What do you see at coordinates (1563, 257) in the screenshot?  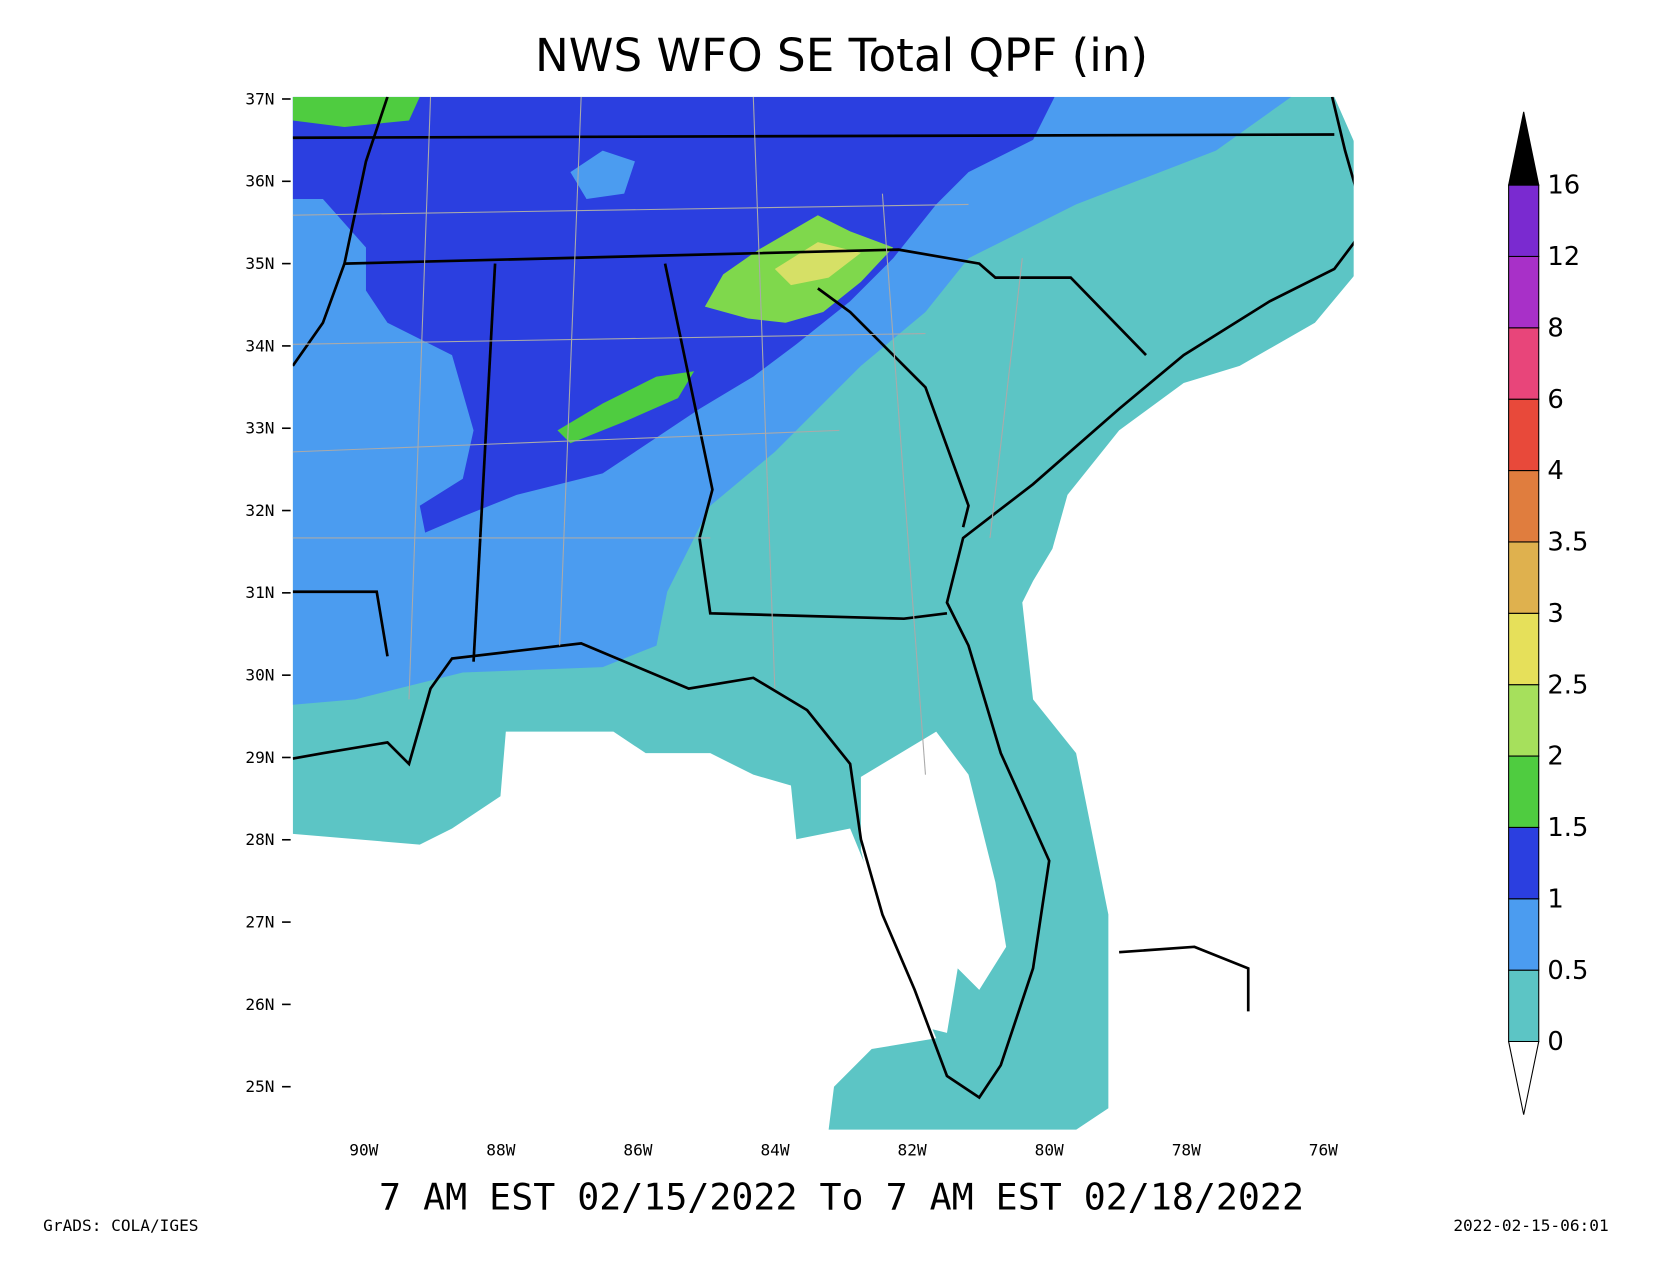 I see `colorbar-label: 12` at bounding box center [1563, 257].